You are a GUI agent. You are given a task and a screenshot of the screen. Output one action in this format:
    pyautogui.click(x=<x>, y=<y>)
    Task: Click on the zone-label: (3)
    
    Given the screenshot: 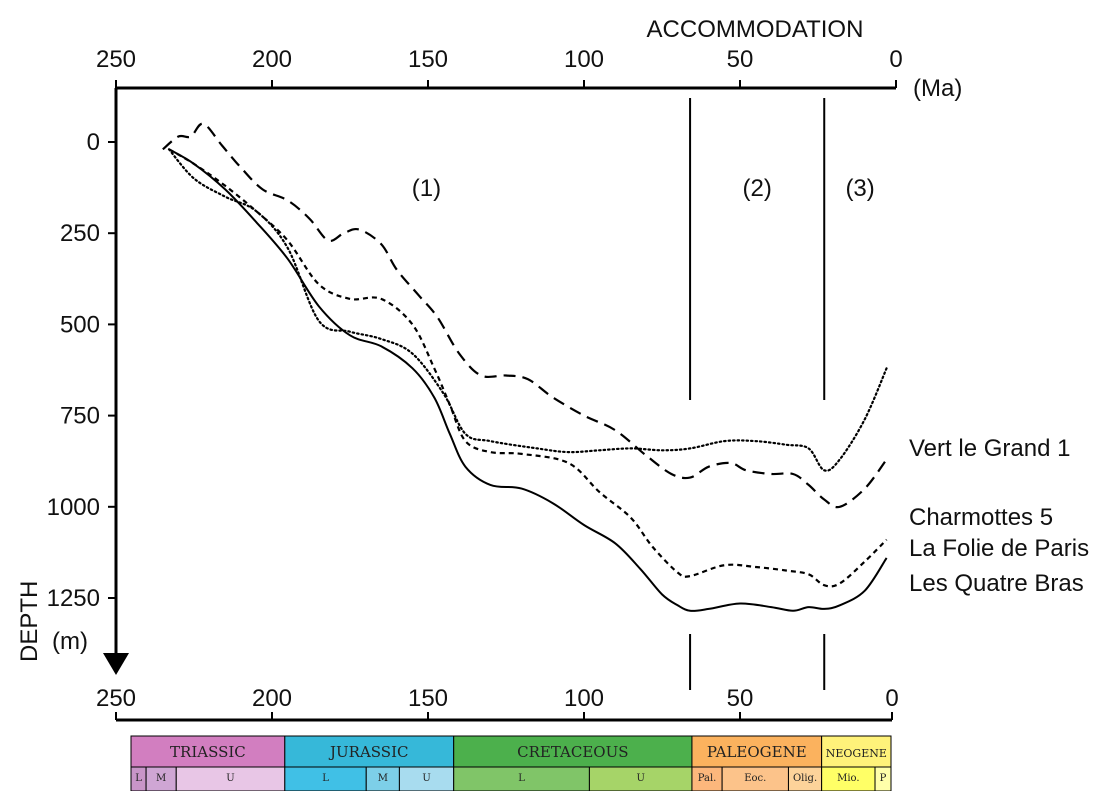 What is the action you would take?
    pyautogui.click(x=859, y=188)
    